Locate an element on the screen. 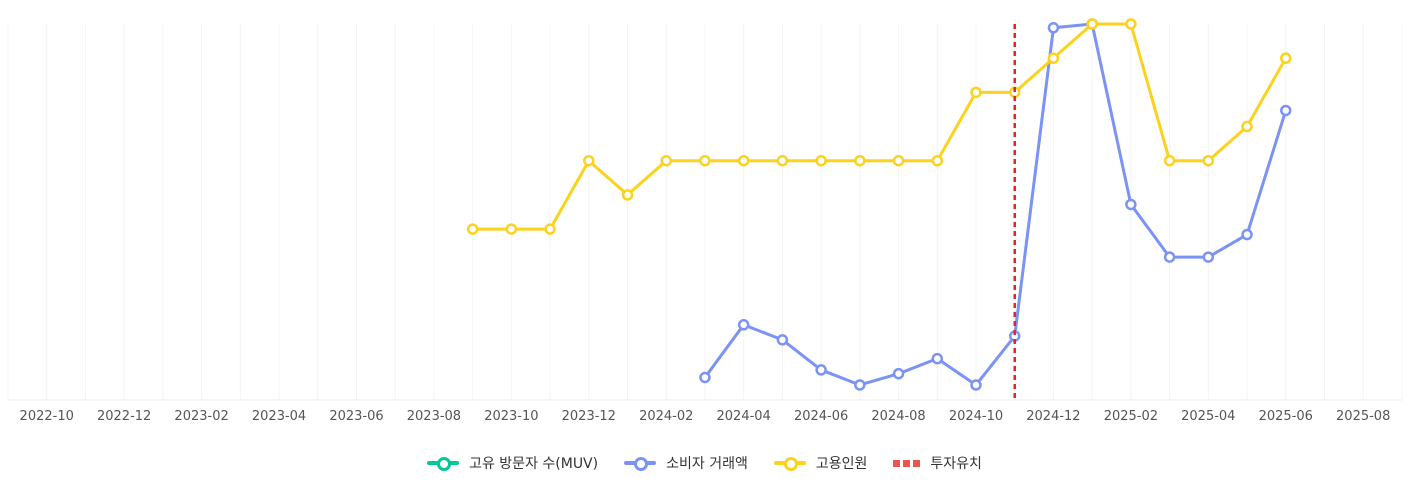  x-tick-label: 2024-02 is located at coordinates (666, 416).